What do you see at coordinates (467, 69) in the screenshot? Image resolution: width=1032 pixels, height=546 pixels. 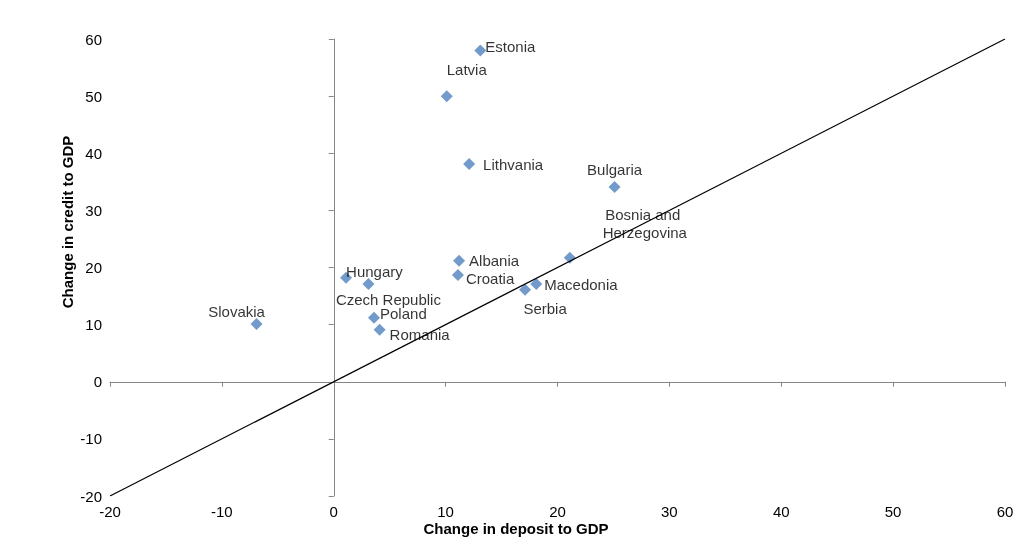 I see `annotation: Latvia` at bounding box center [467, 69].